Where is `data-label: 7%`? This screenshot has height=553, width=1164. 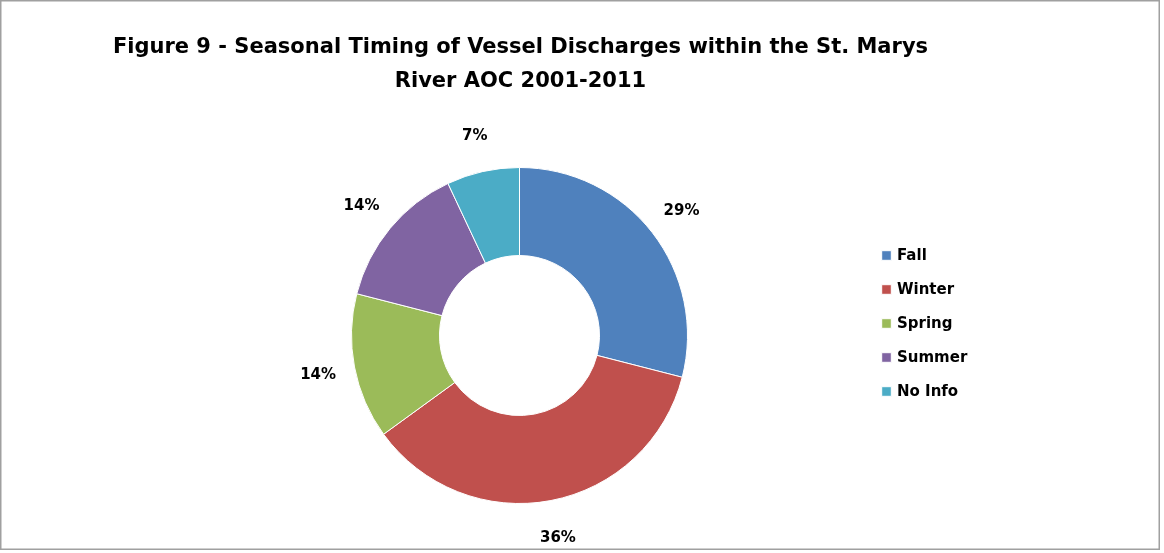 data-label: 7% is located at coordinates (475, 135).